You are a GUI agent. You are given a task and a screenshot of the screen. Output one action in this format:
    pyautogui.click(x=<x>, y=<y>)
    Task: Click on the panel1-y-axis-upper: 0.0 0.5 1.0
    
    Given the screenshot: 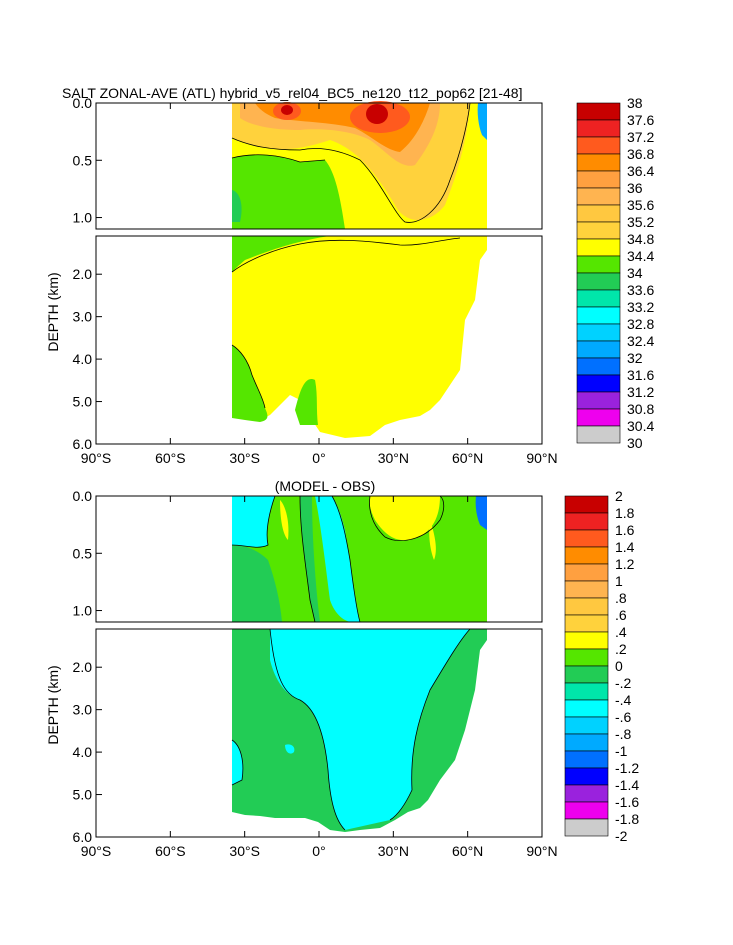 What is the action you would take?
    pyautogui.click(x=87, y=160)
    